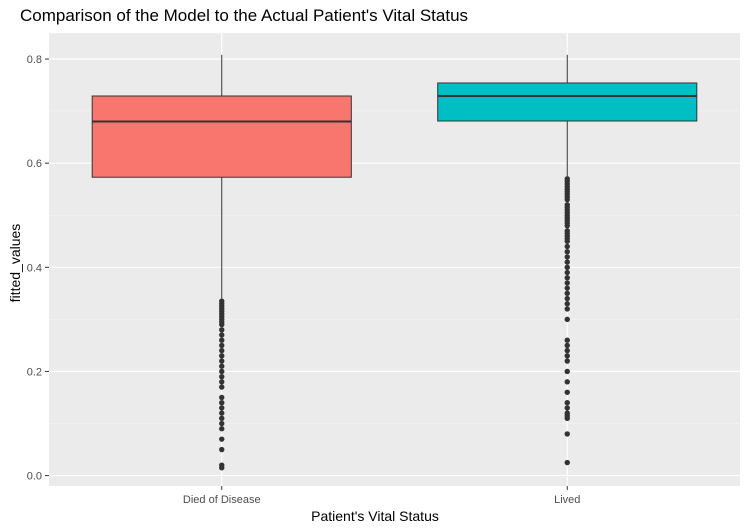 Image resolution: width=750 pixels, height=532 pixels. Describe the element at coordinates (222, 500) in the screenshot. I see `x-tick-label: Died of Disease` at that location.